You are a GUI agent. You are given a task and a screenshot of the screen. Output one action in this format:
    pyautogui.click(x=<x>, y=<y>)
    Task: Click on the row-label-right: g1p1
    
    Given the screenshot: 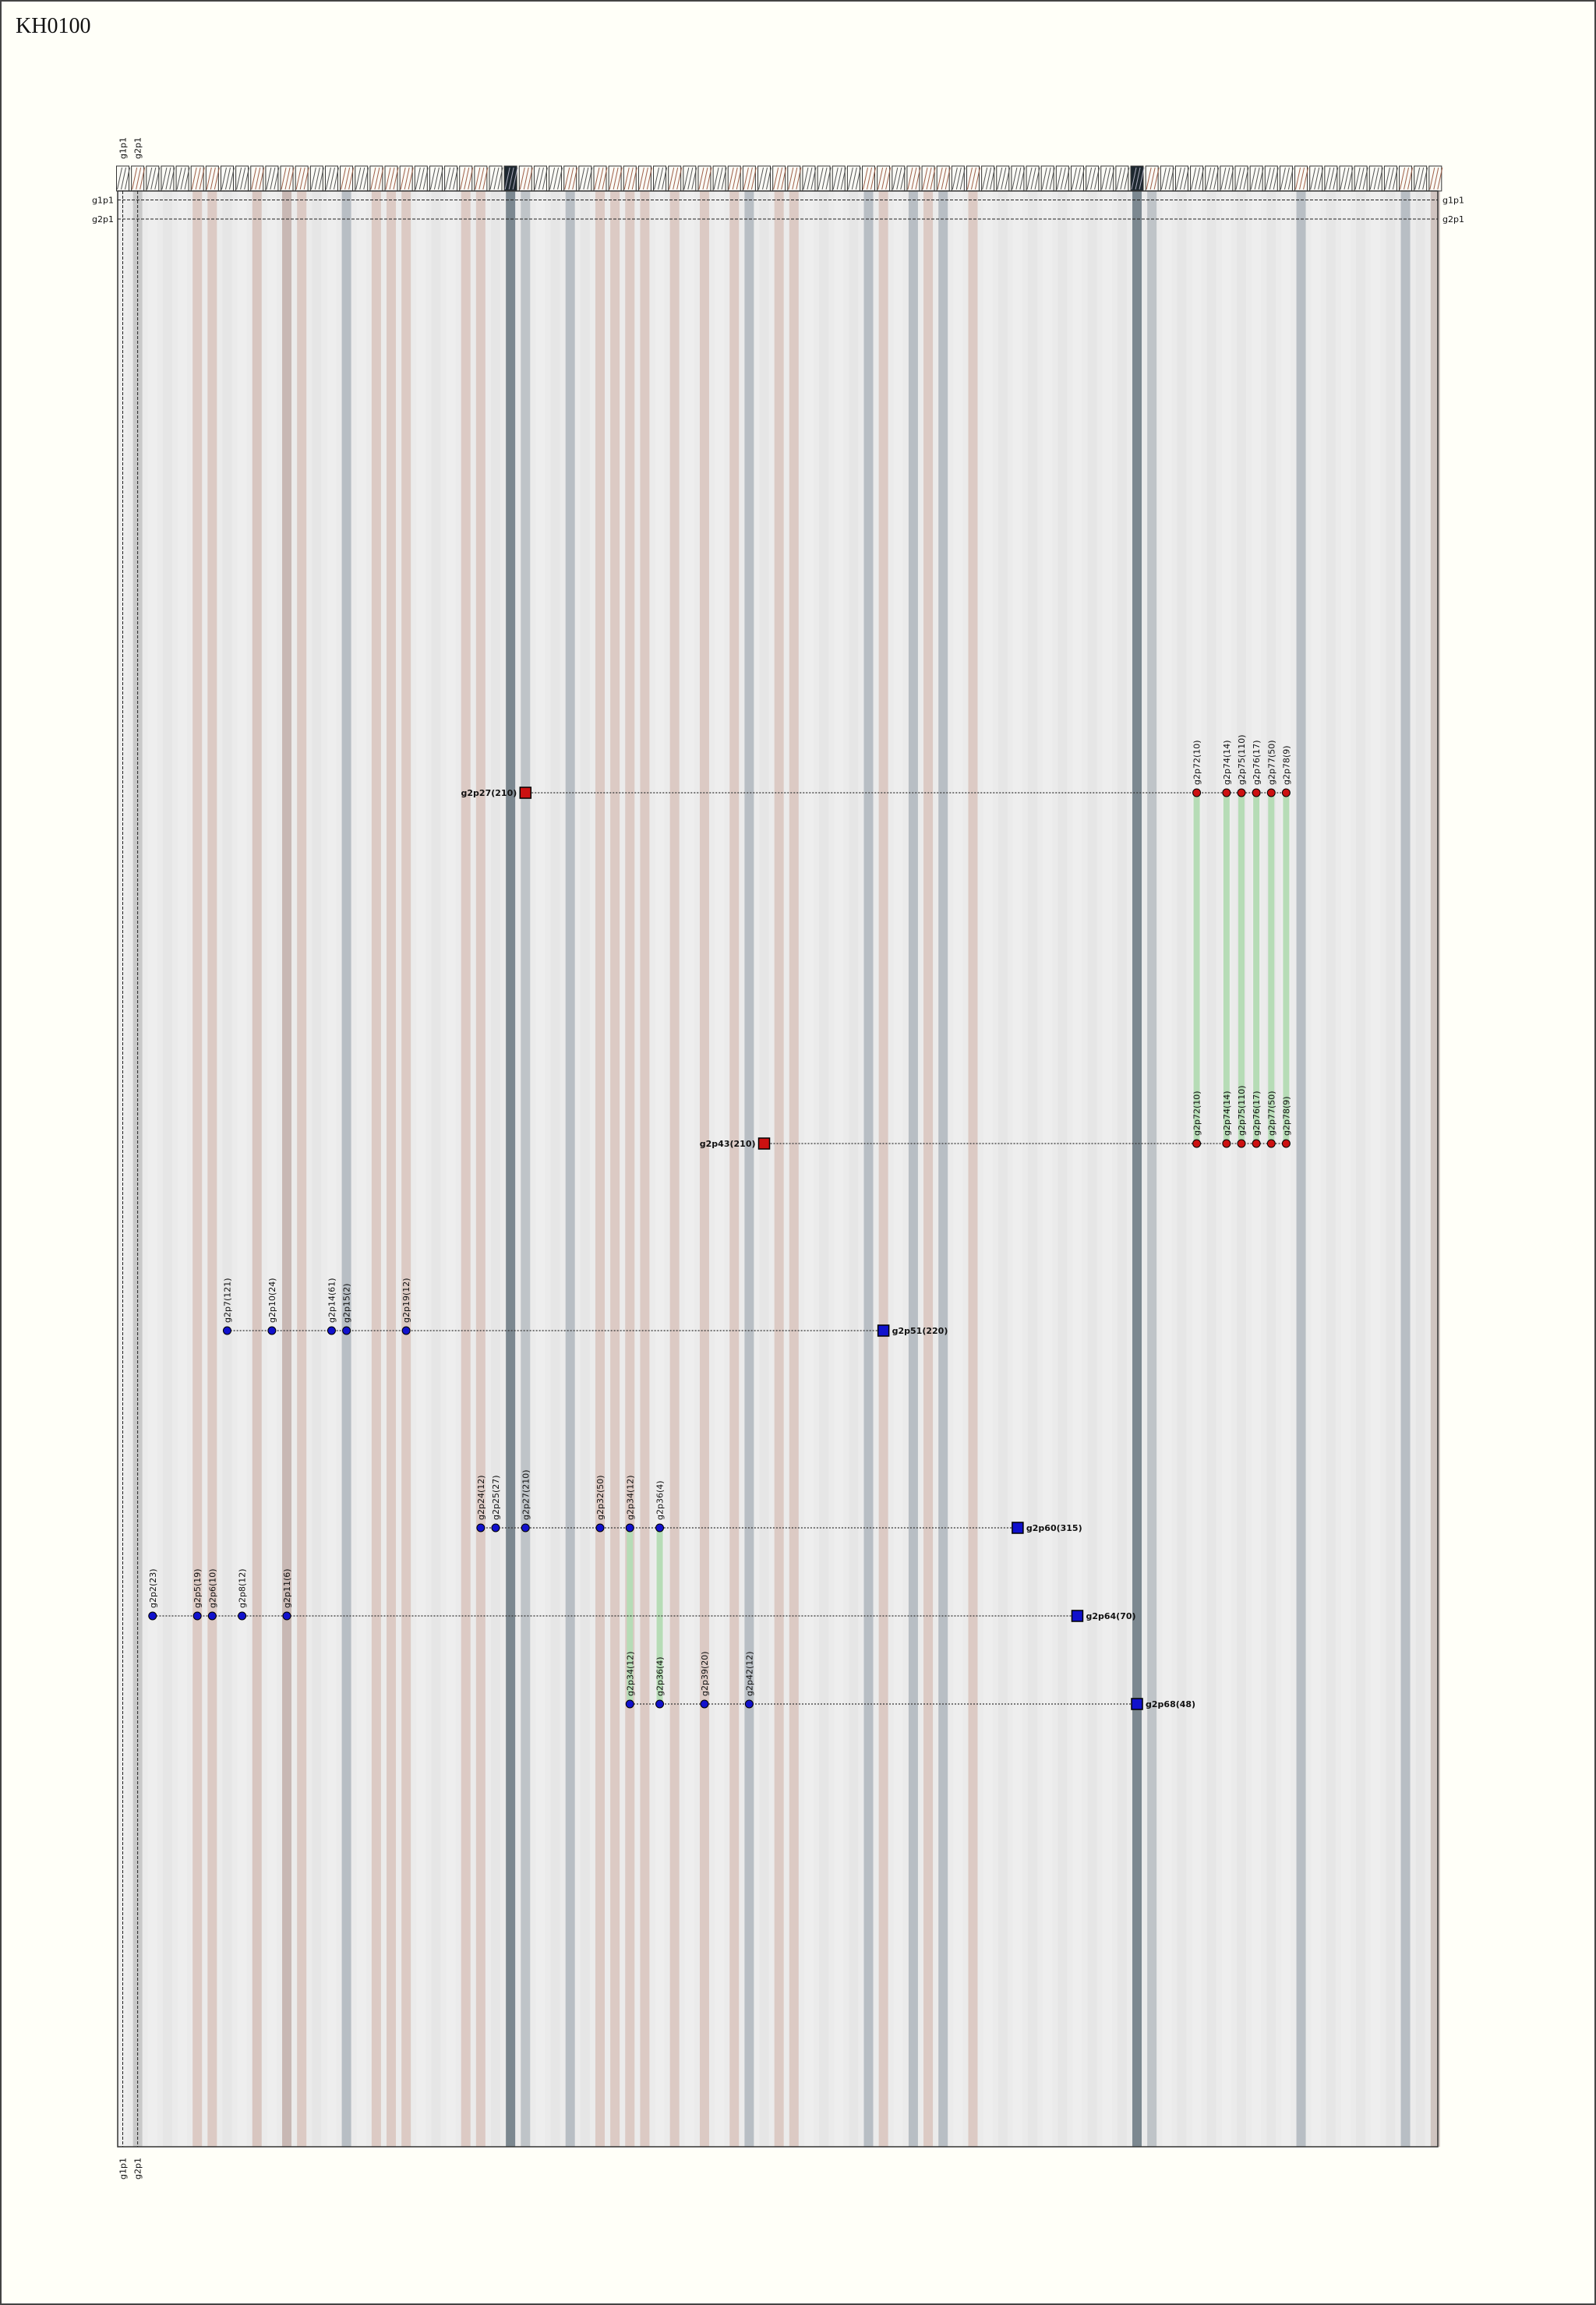 What is the action you would take?
    pyautogui.click(x=1453, y=201)
    